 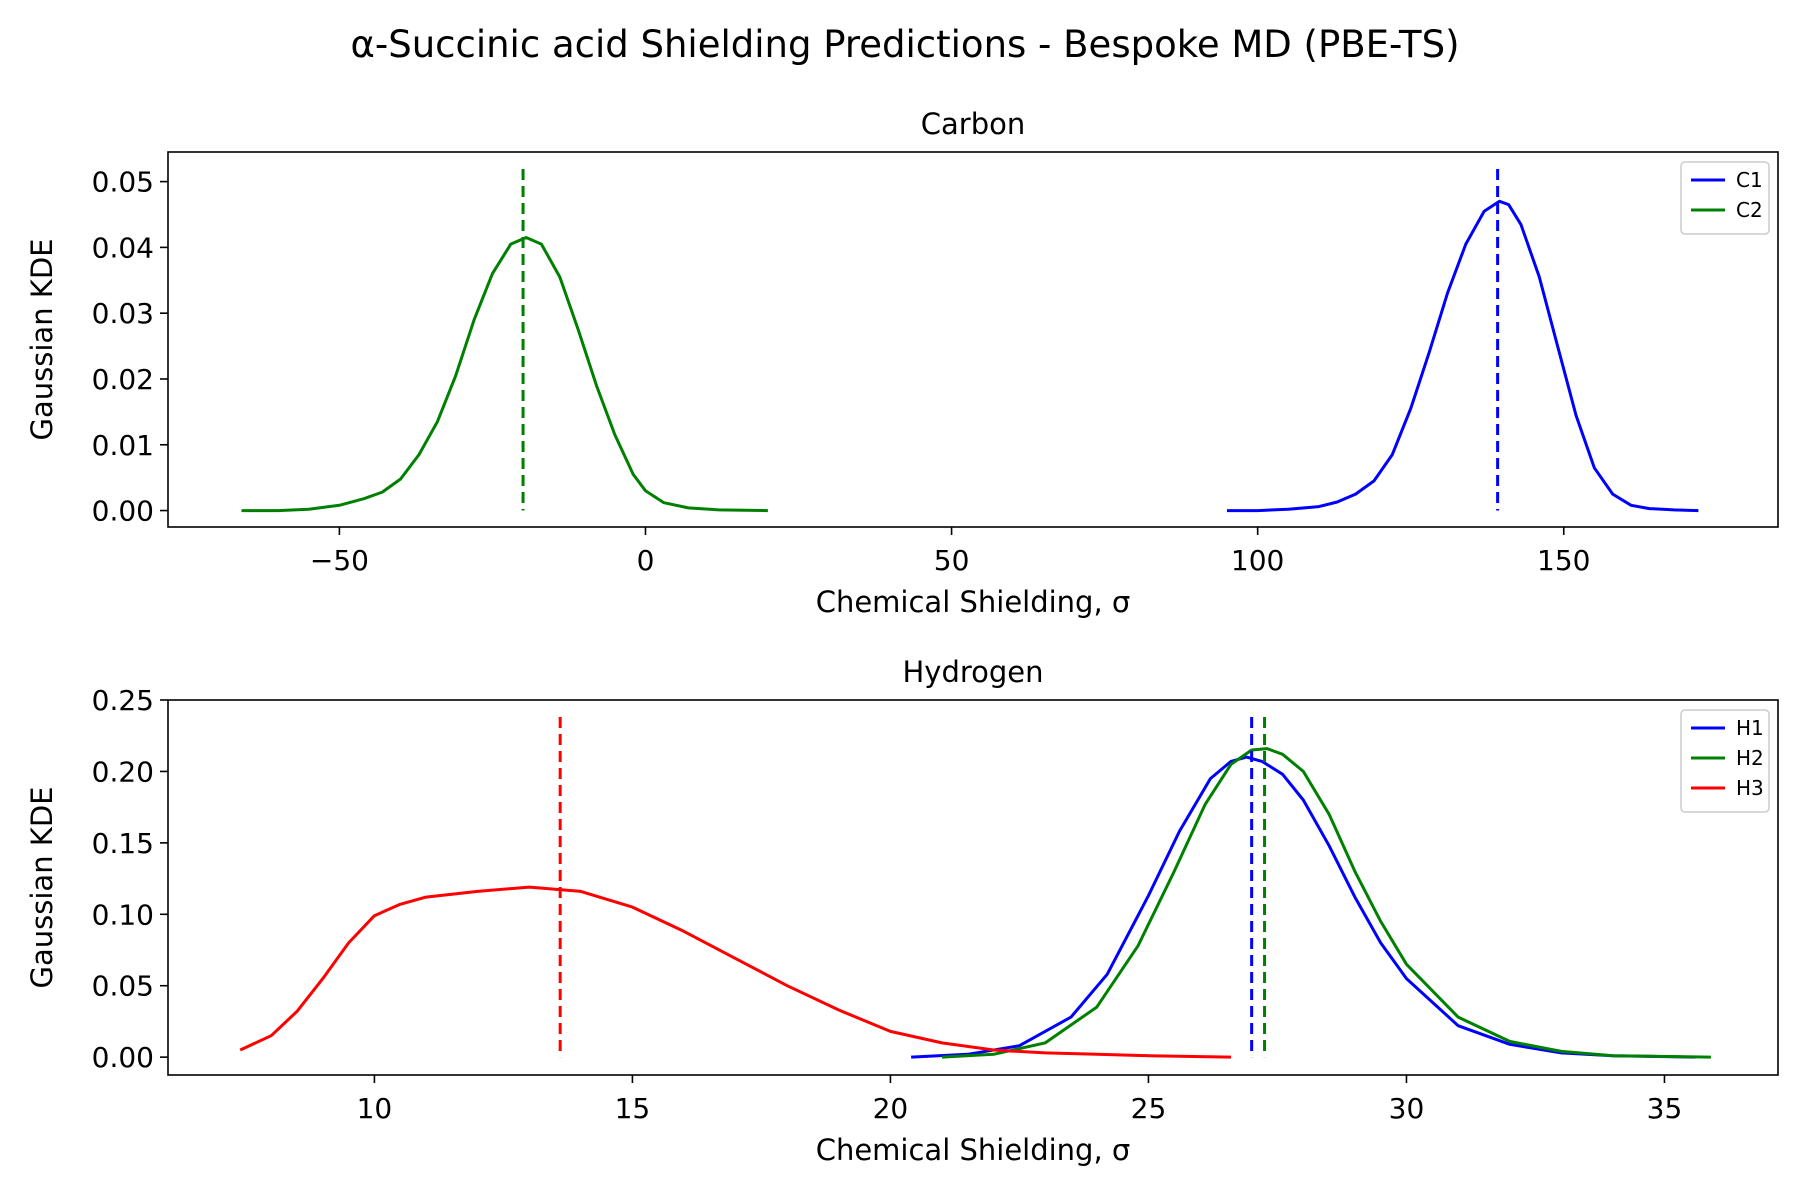 What do you see at coordinates (1463, 356) in the screenshot?
I see `carbon-series-c1-line` at bounding box center [1463, 356].